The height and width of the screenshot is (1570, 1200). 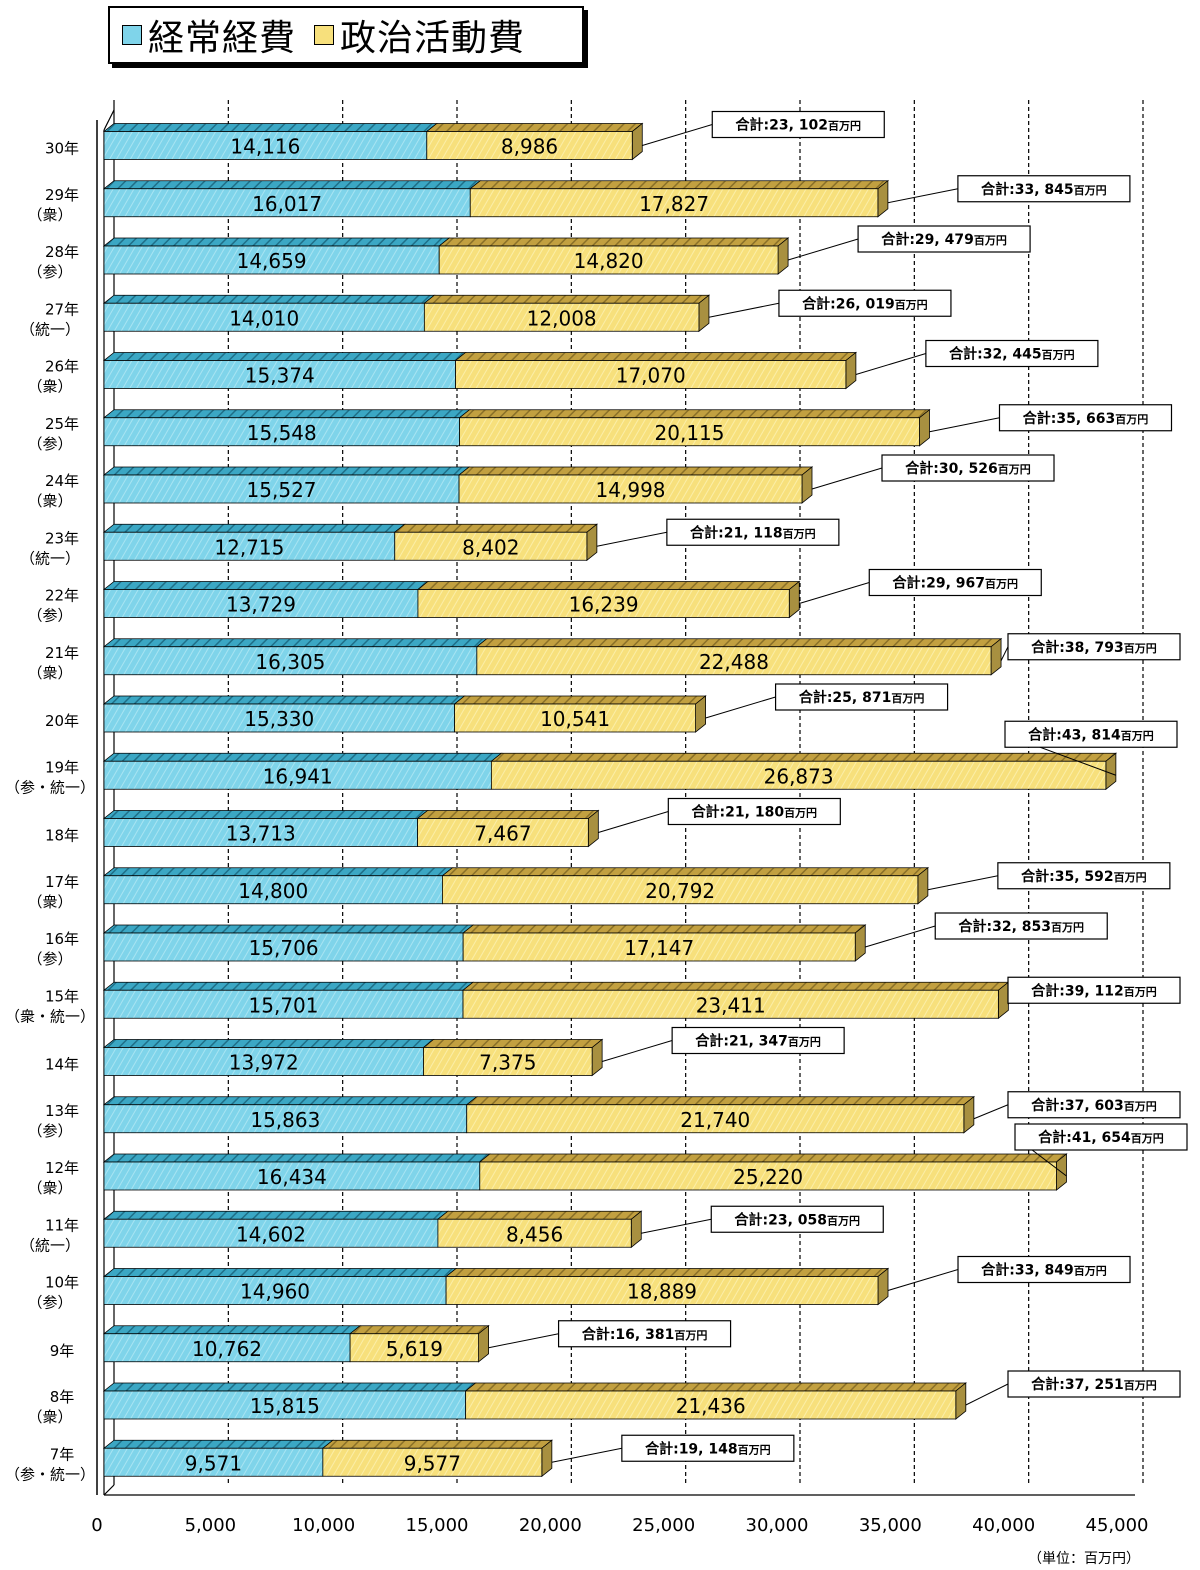 I want to click on x-tick-label: 30,000, so click(x=777, y=1525).